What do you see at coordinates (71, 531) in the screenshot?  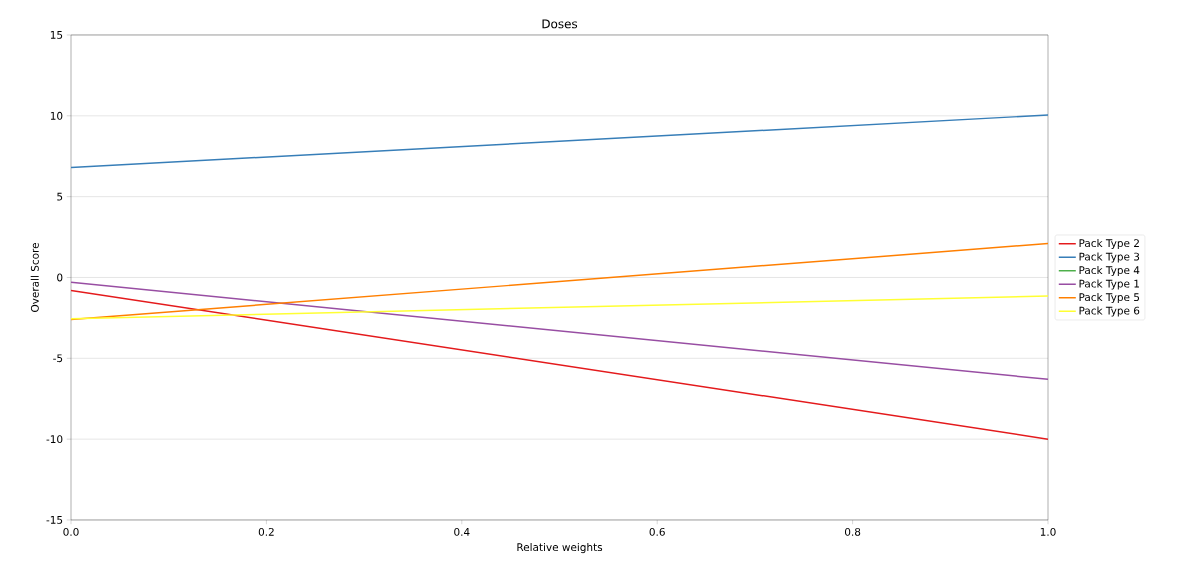 I see `x-tick-label: 0.0` at bounding box center [71, 531].